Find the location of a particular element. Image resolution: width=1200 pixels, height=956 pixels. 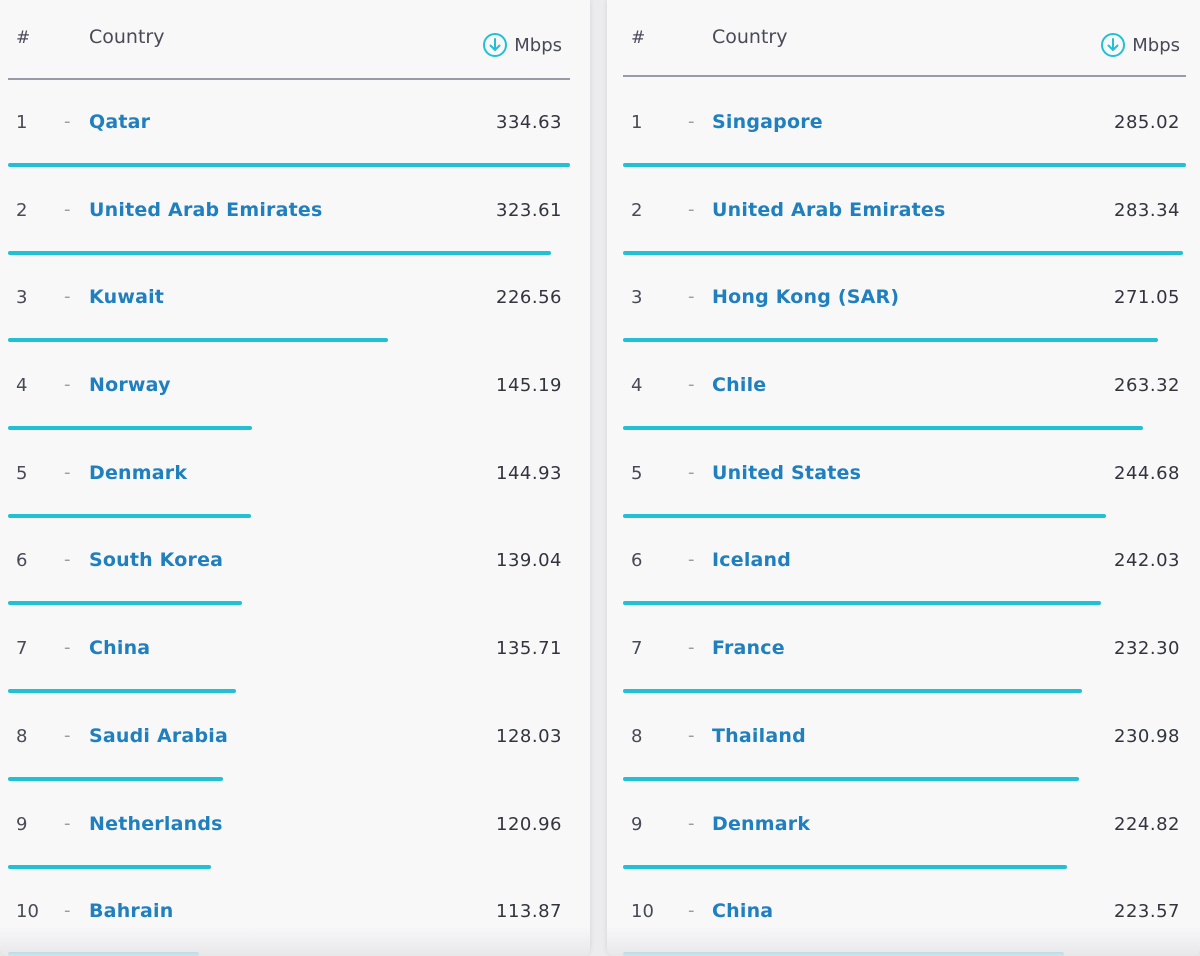

country-link: France is located at coordinates (748, 648).